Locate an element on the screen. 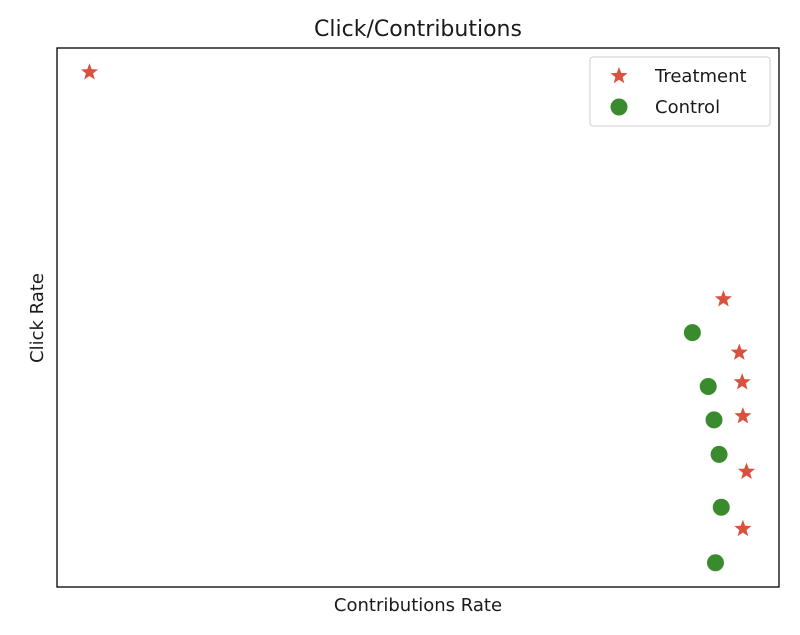 This screenshot has height=635, width=800. legend-label-control: Control is located at coordinates (687, 107).